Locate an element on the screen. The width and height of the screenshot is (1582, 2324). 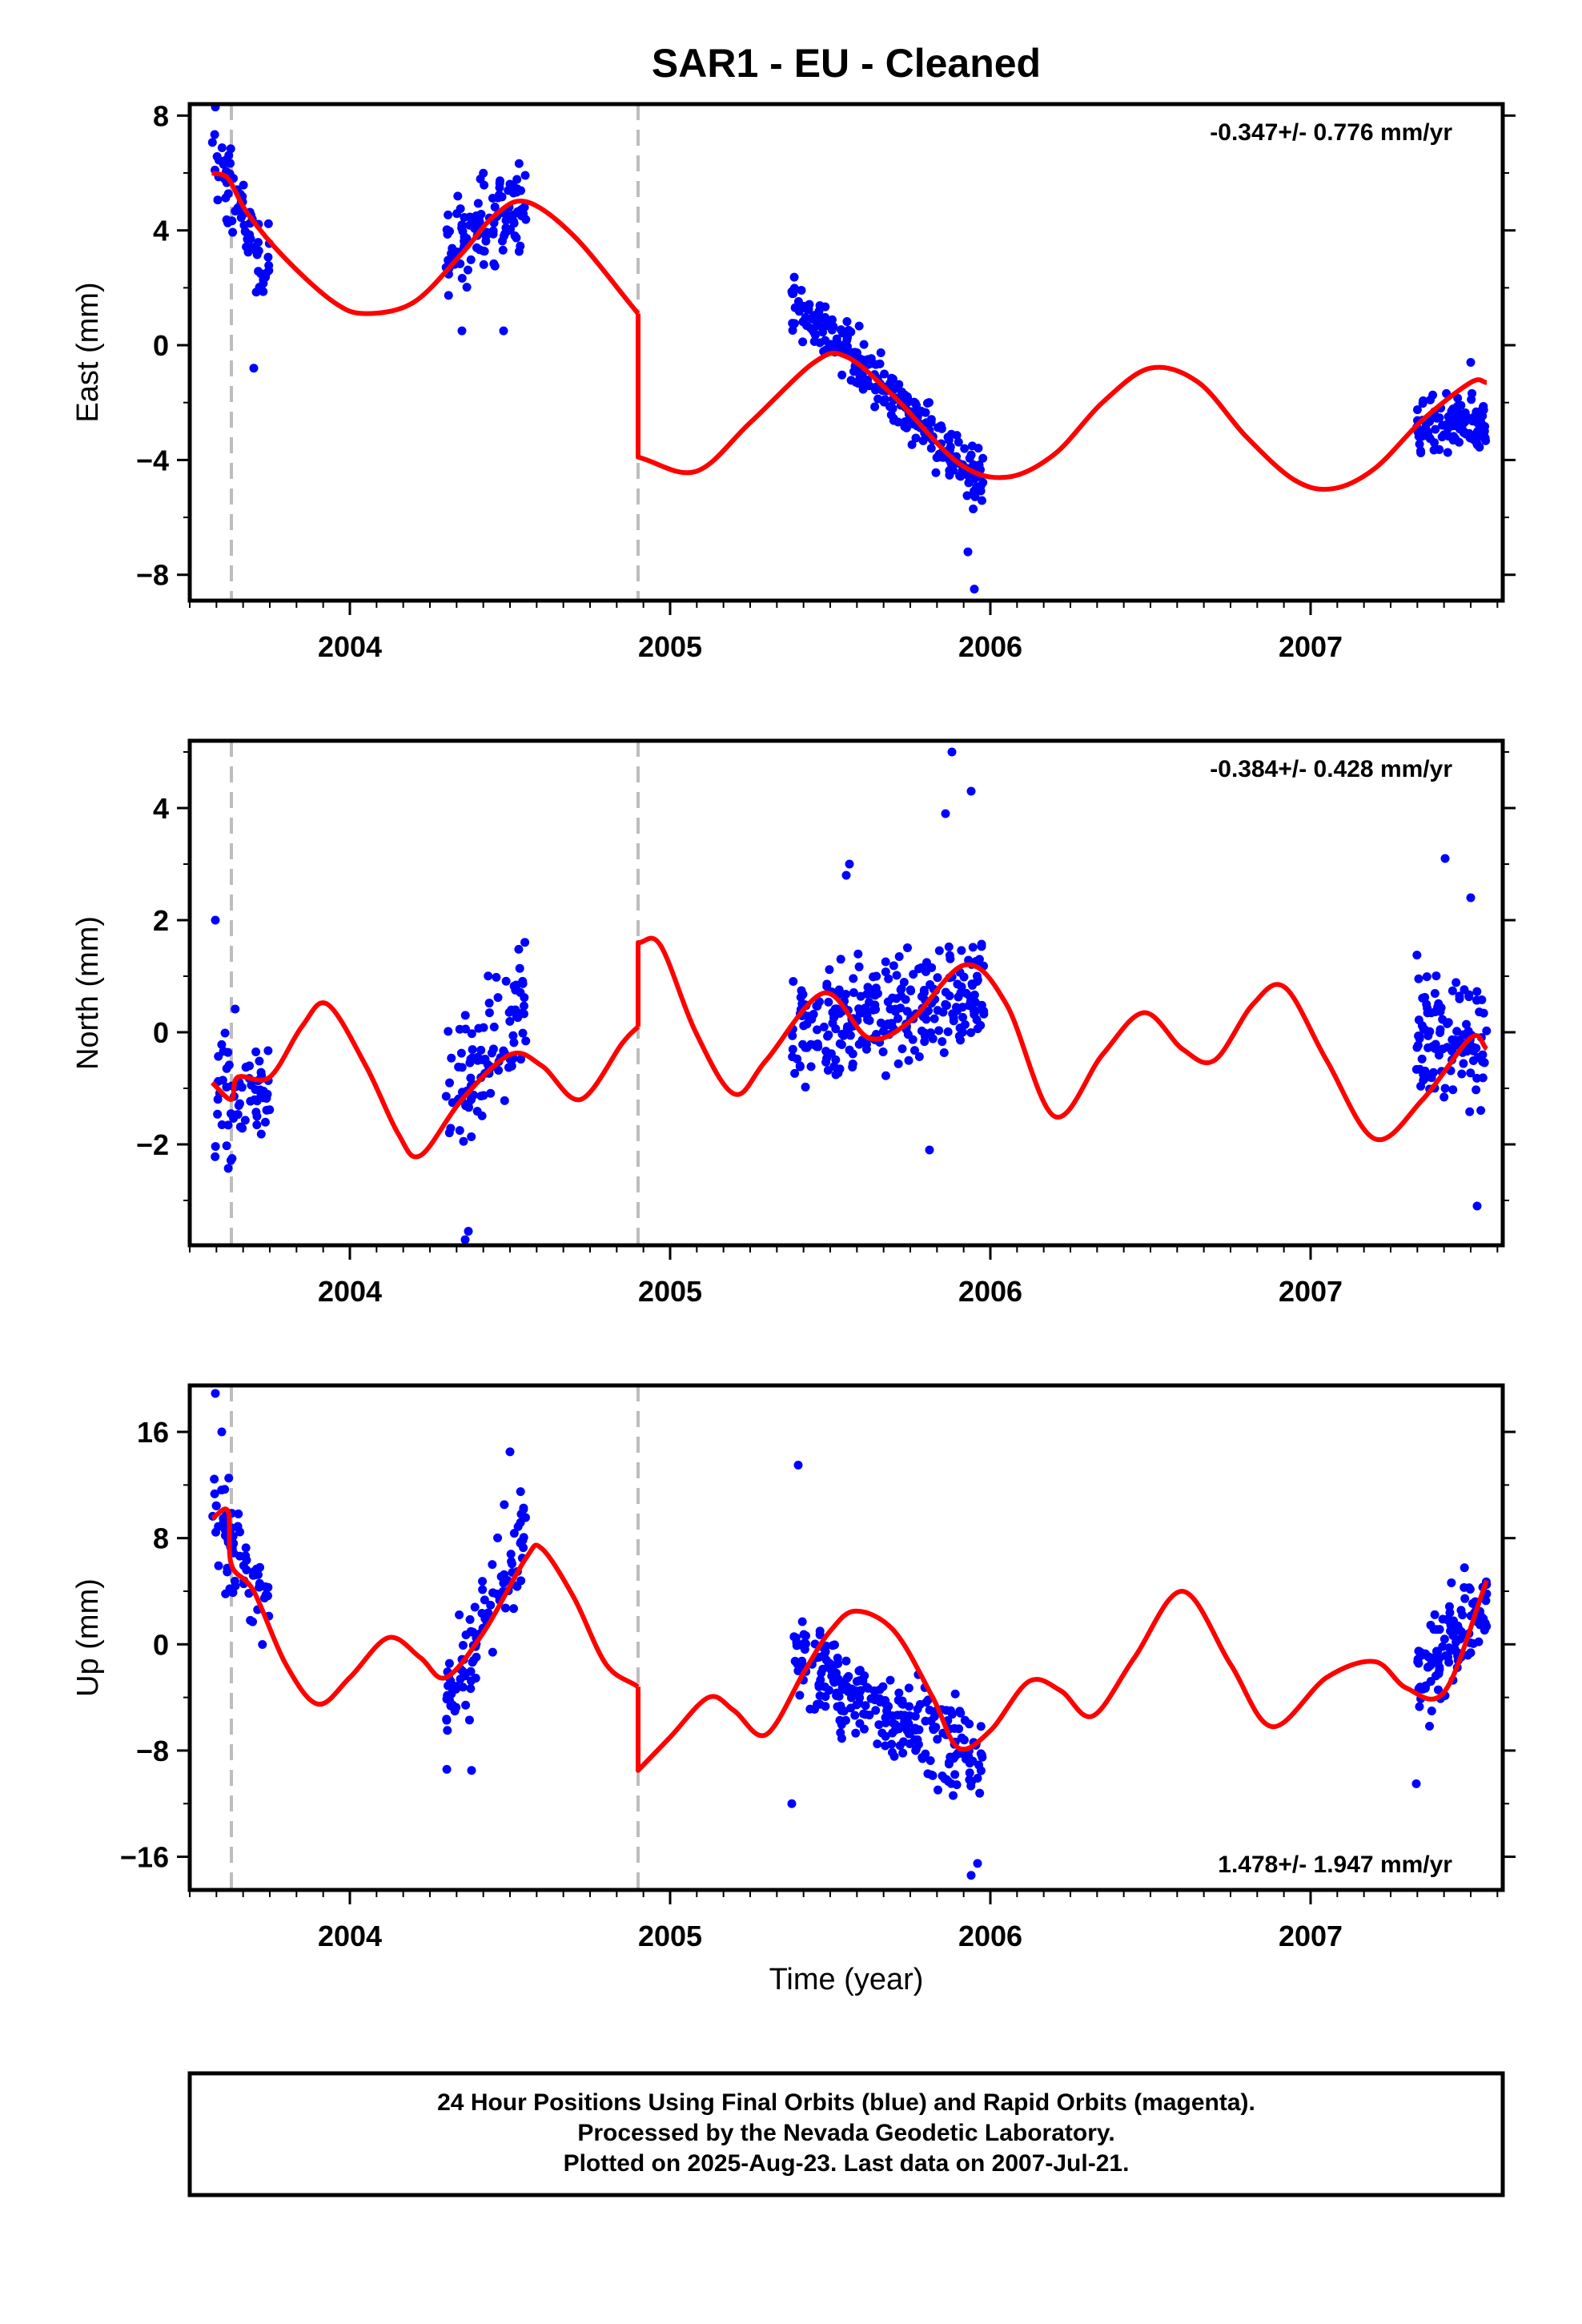
rate-annotation-north: -0.384+/- 0.428 mm/yr is located at coordinates (1331, 769).